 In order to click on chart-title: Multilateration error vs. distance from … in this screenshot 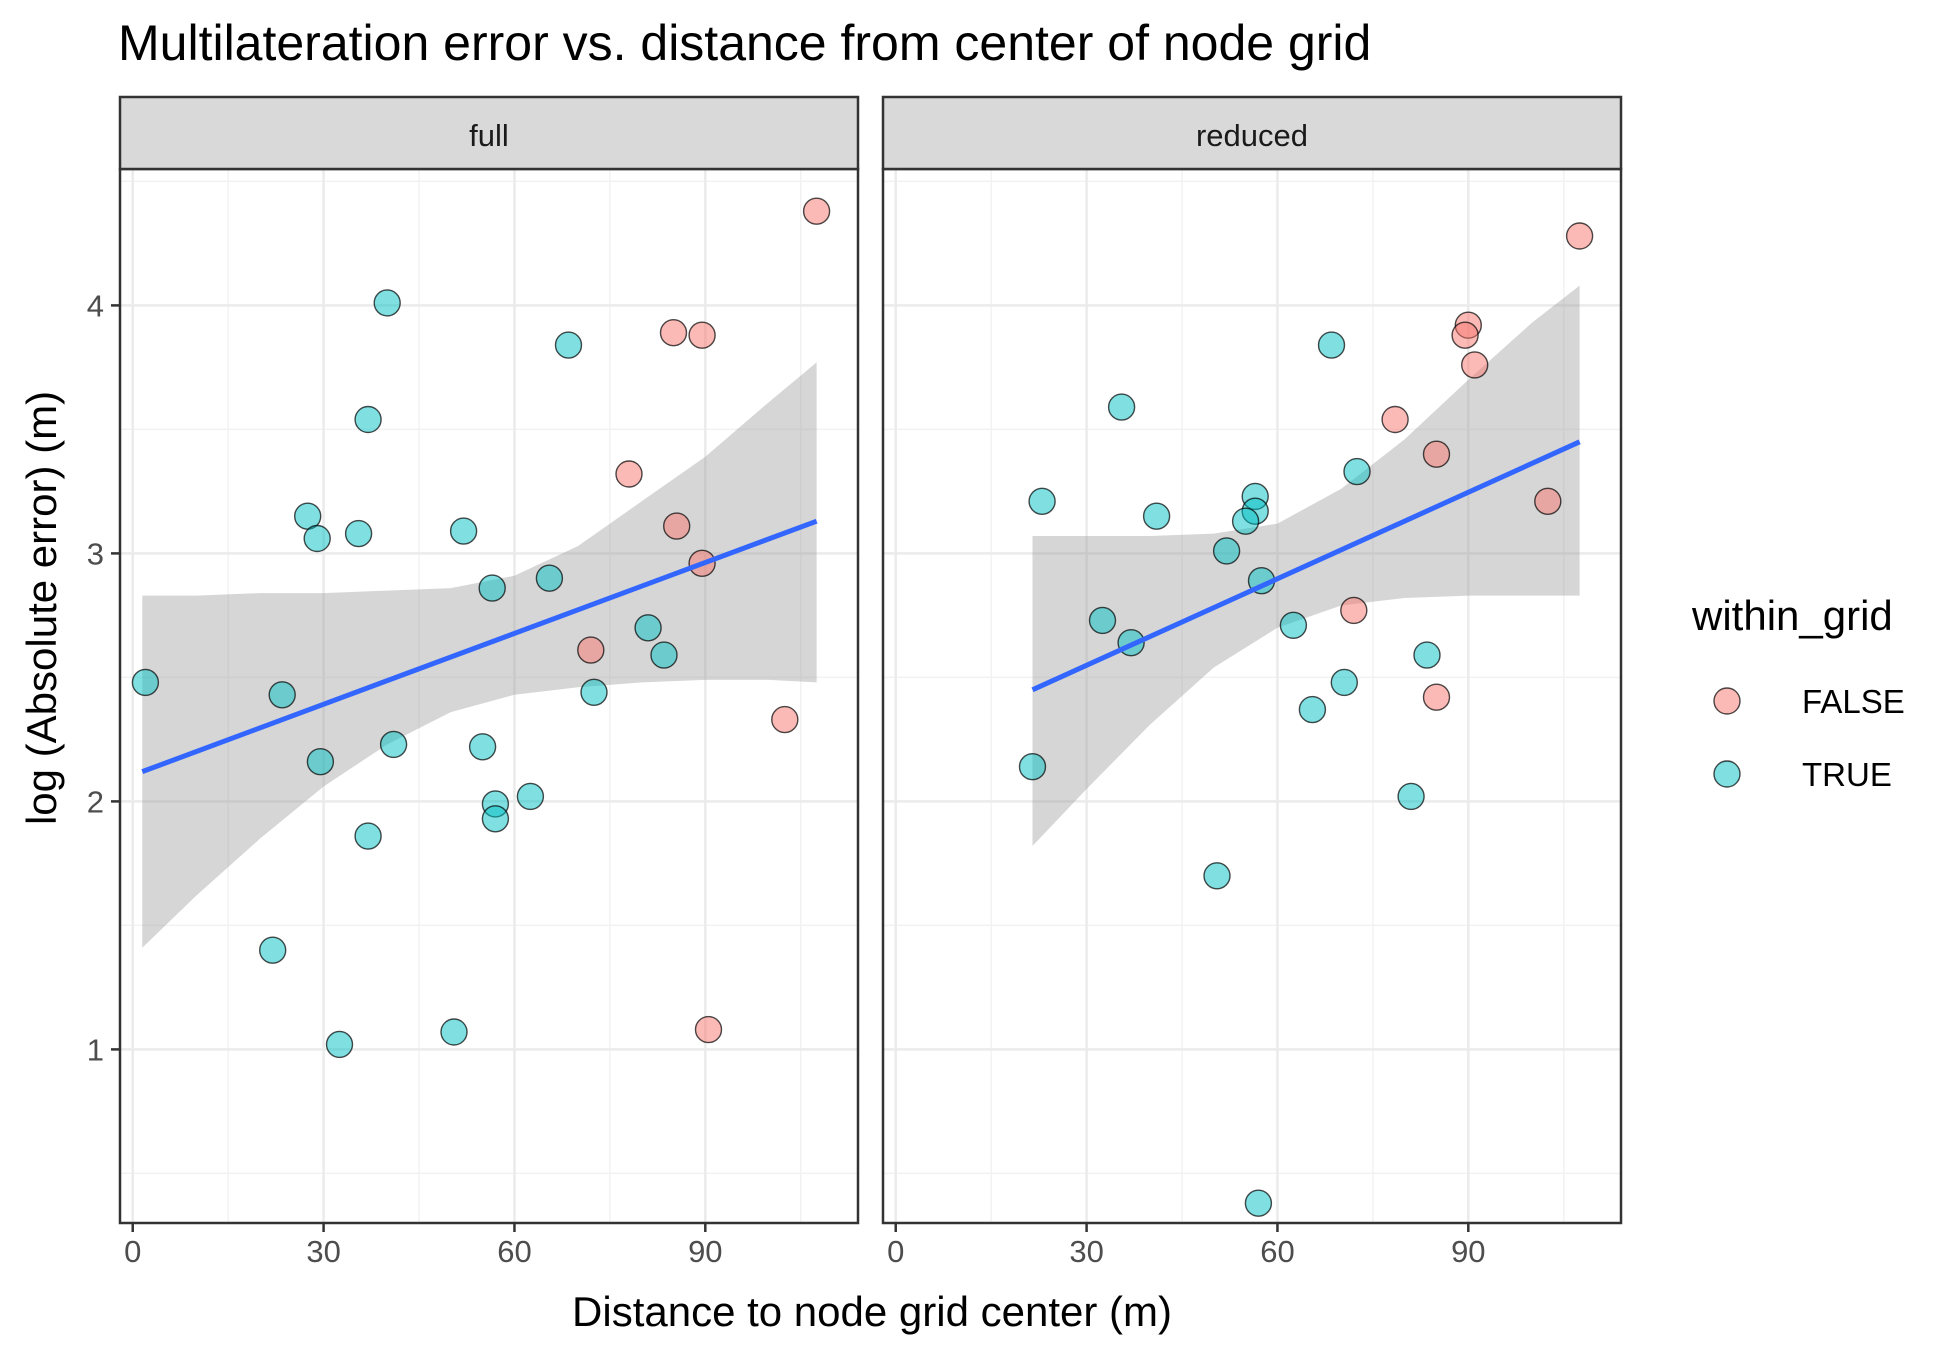, I will do `click(744, 43)`.